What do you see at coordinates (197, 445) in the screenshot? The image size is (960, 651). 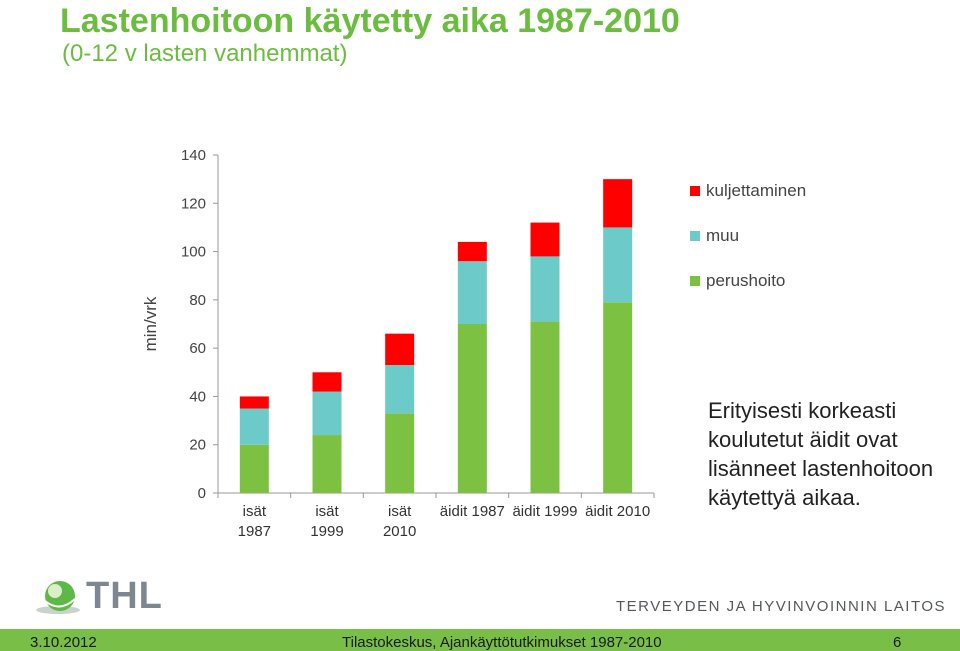 I see `y-tick-label: 20` at bounding box center [197, 445].